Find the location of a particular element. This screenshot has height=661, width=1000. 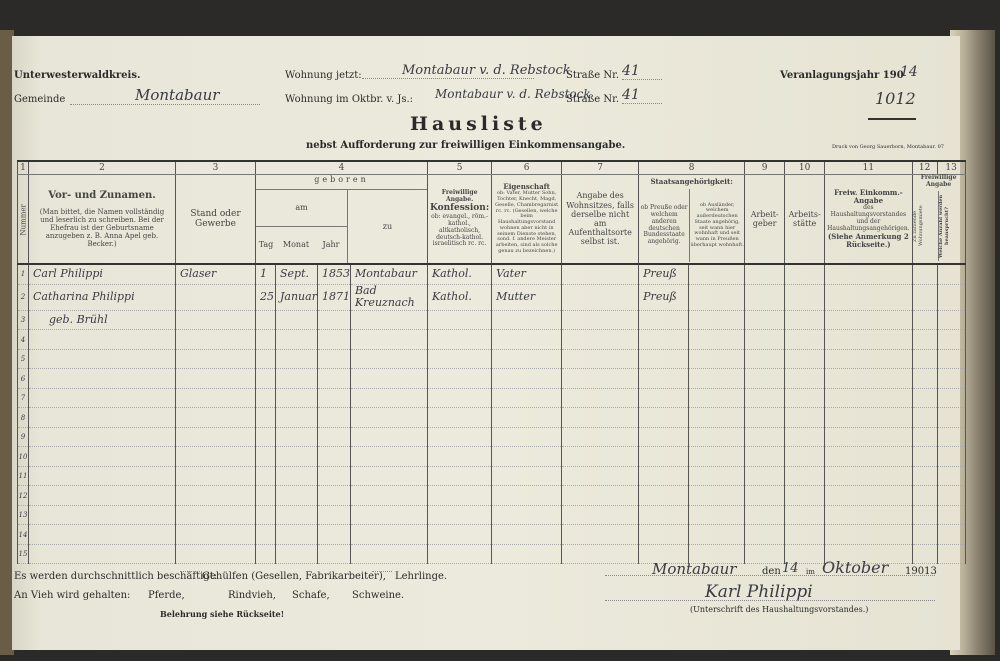

table-cell: 3 is located at coordinates (23, 320).